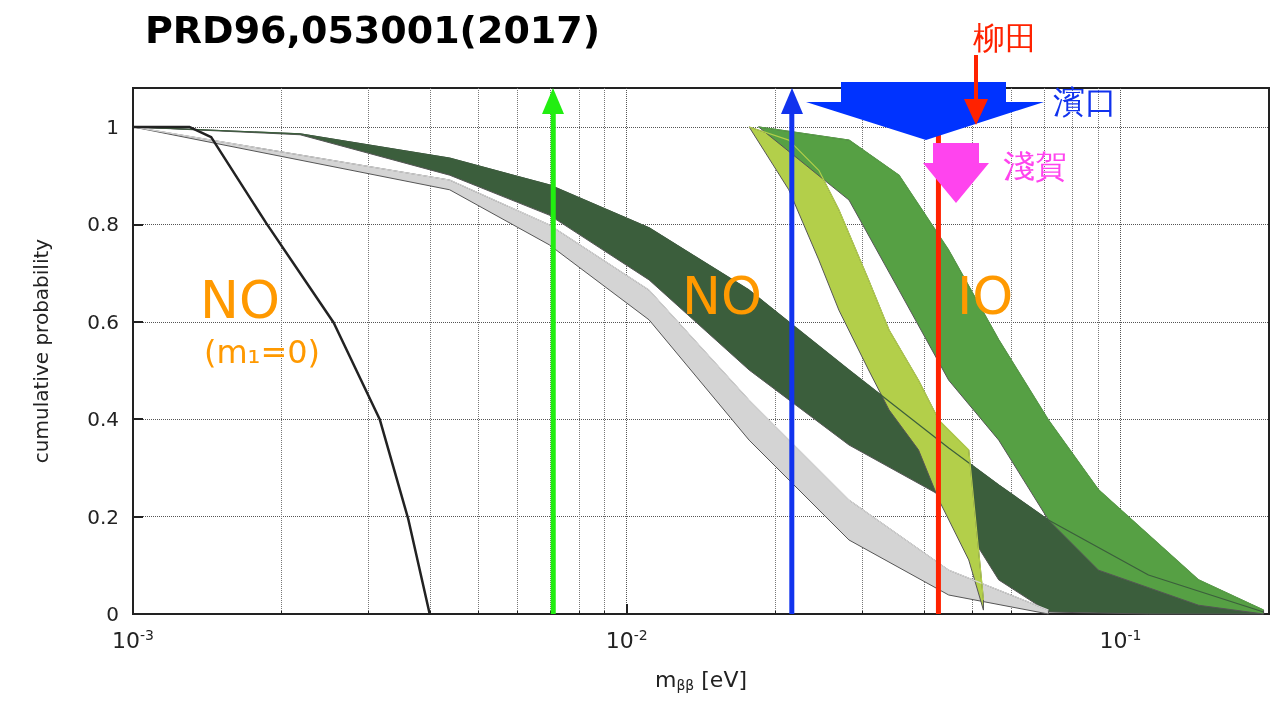  I want to click on text: 柳田, so click(1005, 38).